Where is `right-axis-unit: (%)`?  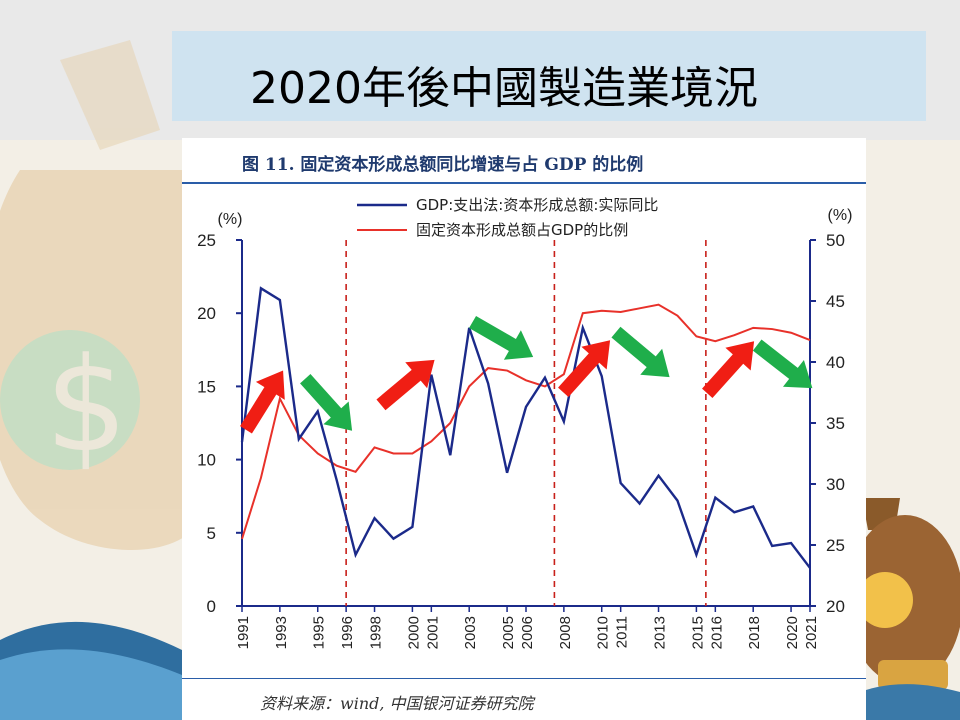 right-axis-unit: (%) is located at coordinates (840, 215).